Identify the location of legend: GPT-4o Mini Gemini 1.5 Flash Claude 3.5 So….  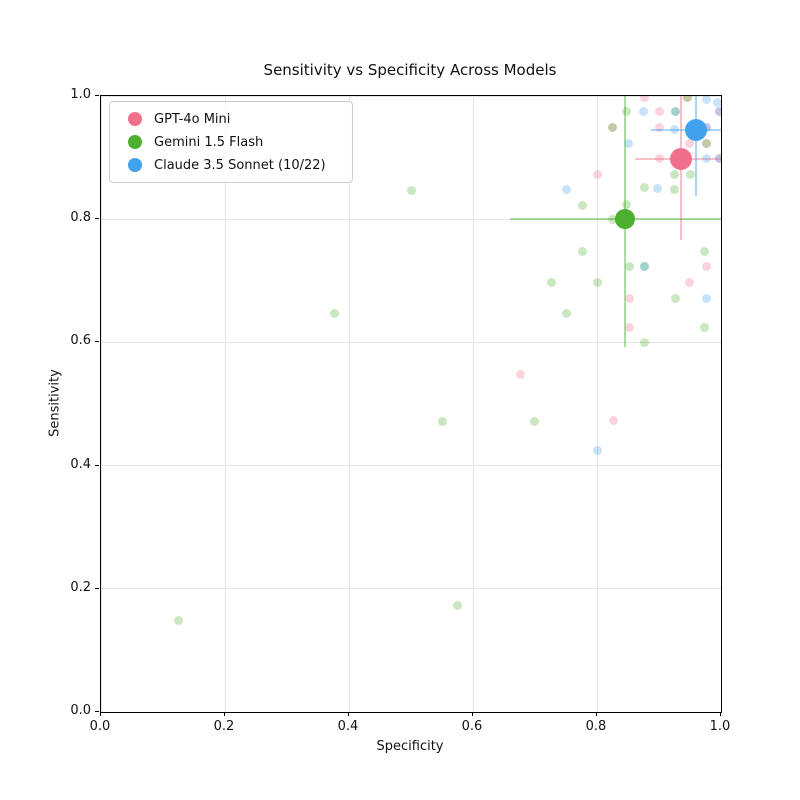
(231, 142).